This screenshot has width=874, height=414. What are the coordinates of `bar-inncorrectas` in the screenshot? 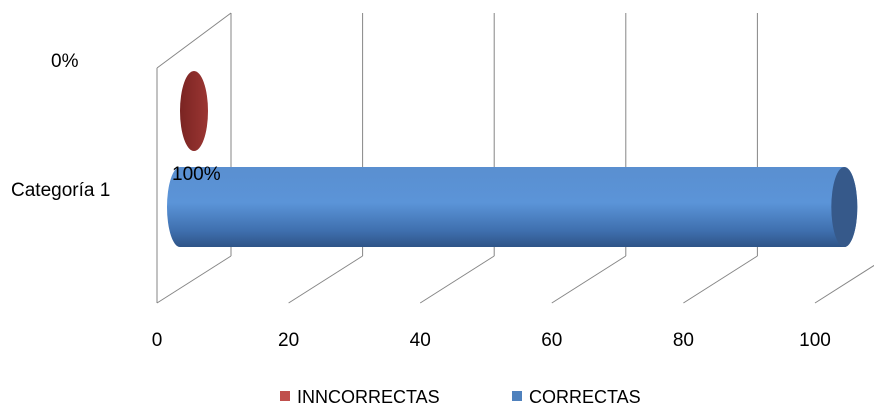 It's located at (194, 111).